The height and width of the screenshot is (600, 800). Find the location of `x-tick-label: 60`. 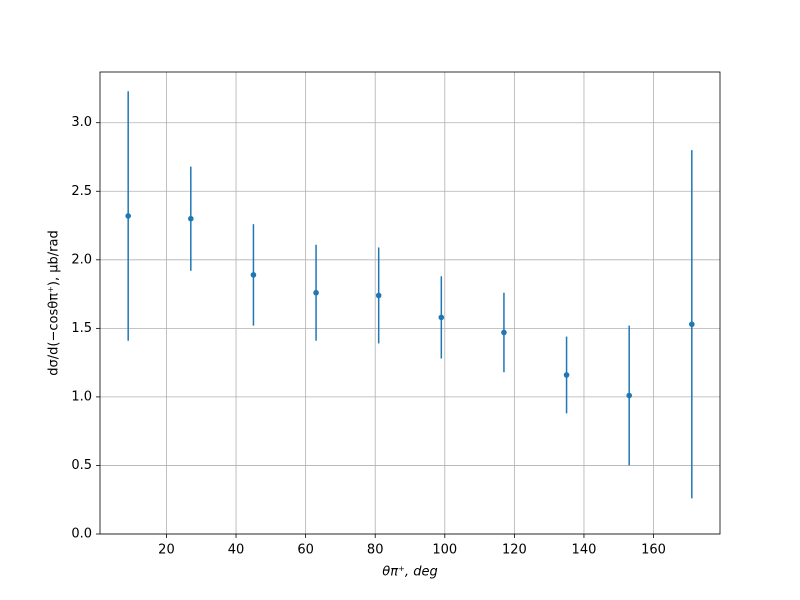

x-tick-label: 60 is located at coordinates (305, 550).